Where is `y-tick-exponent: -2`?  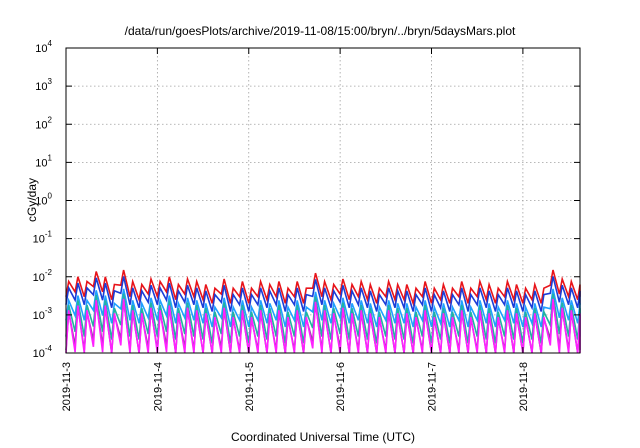
y-tick-exponent: -2 is located at coordinates (49, 272).